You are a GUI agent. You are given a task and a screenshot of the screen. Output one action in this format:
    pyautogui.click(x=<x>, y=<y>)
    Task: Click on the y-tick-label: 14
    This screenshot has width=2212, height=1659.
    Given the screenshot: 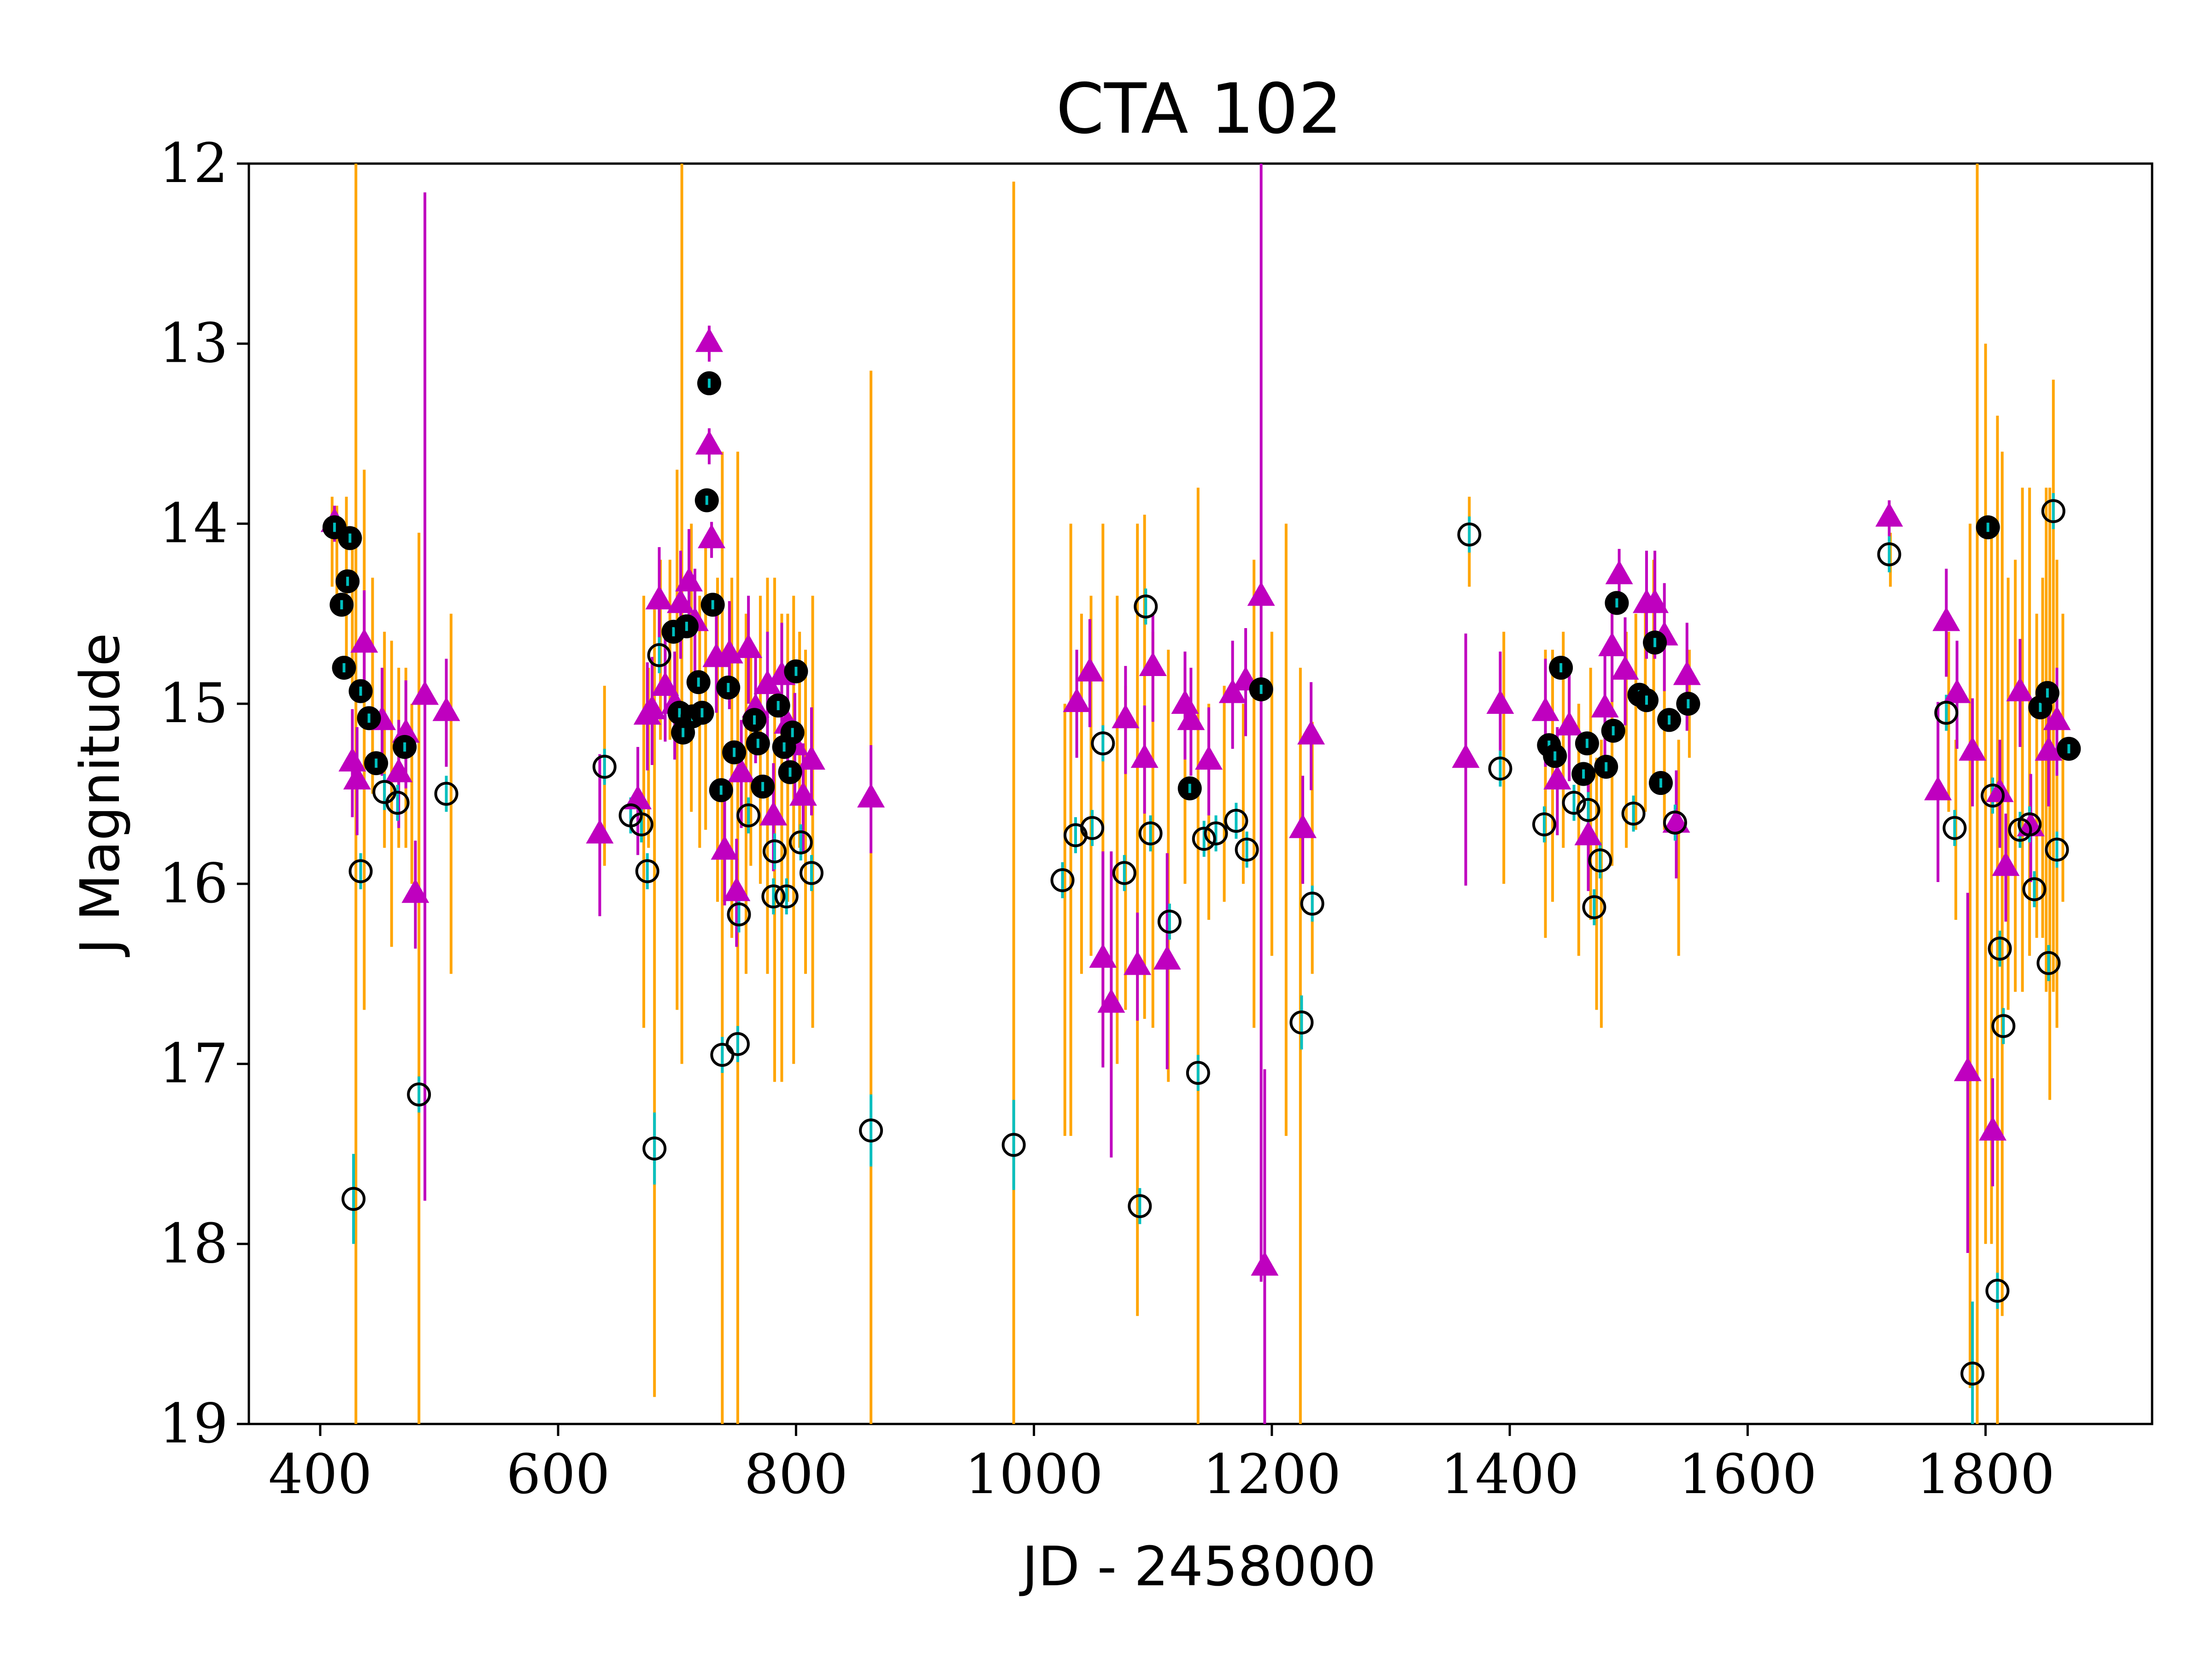 What is the action you would take?
    pyautogui.click(x=193, y=523)
    